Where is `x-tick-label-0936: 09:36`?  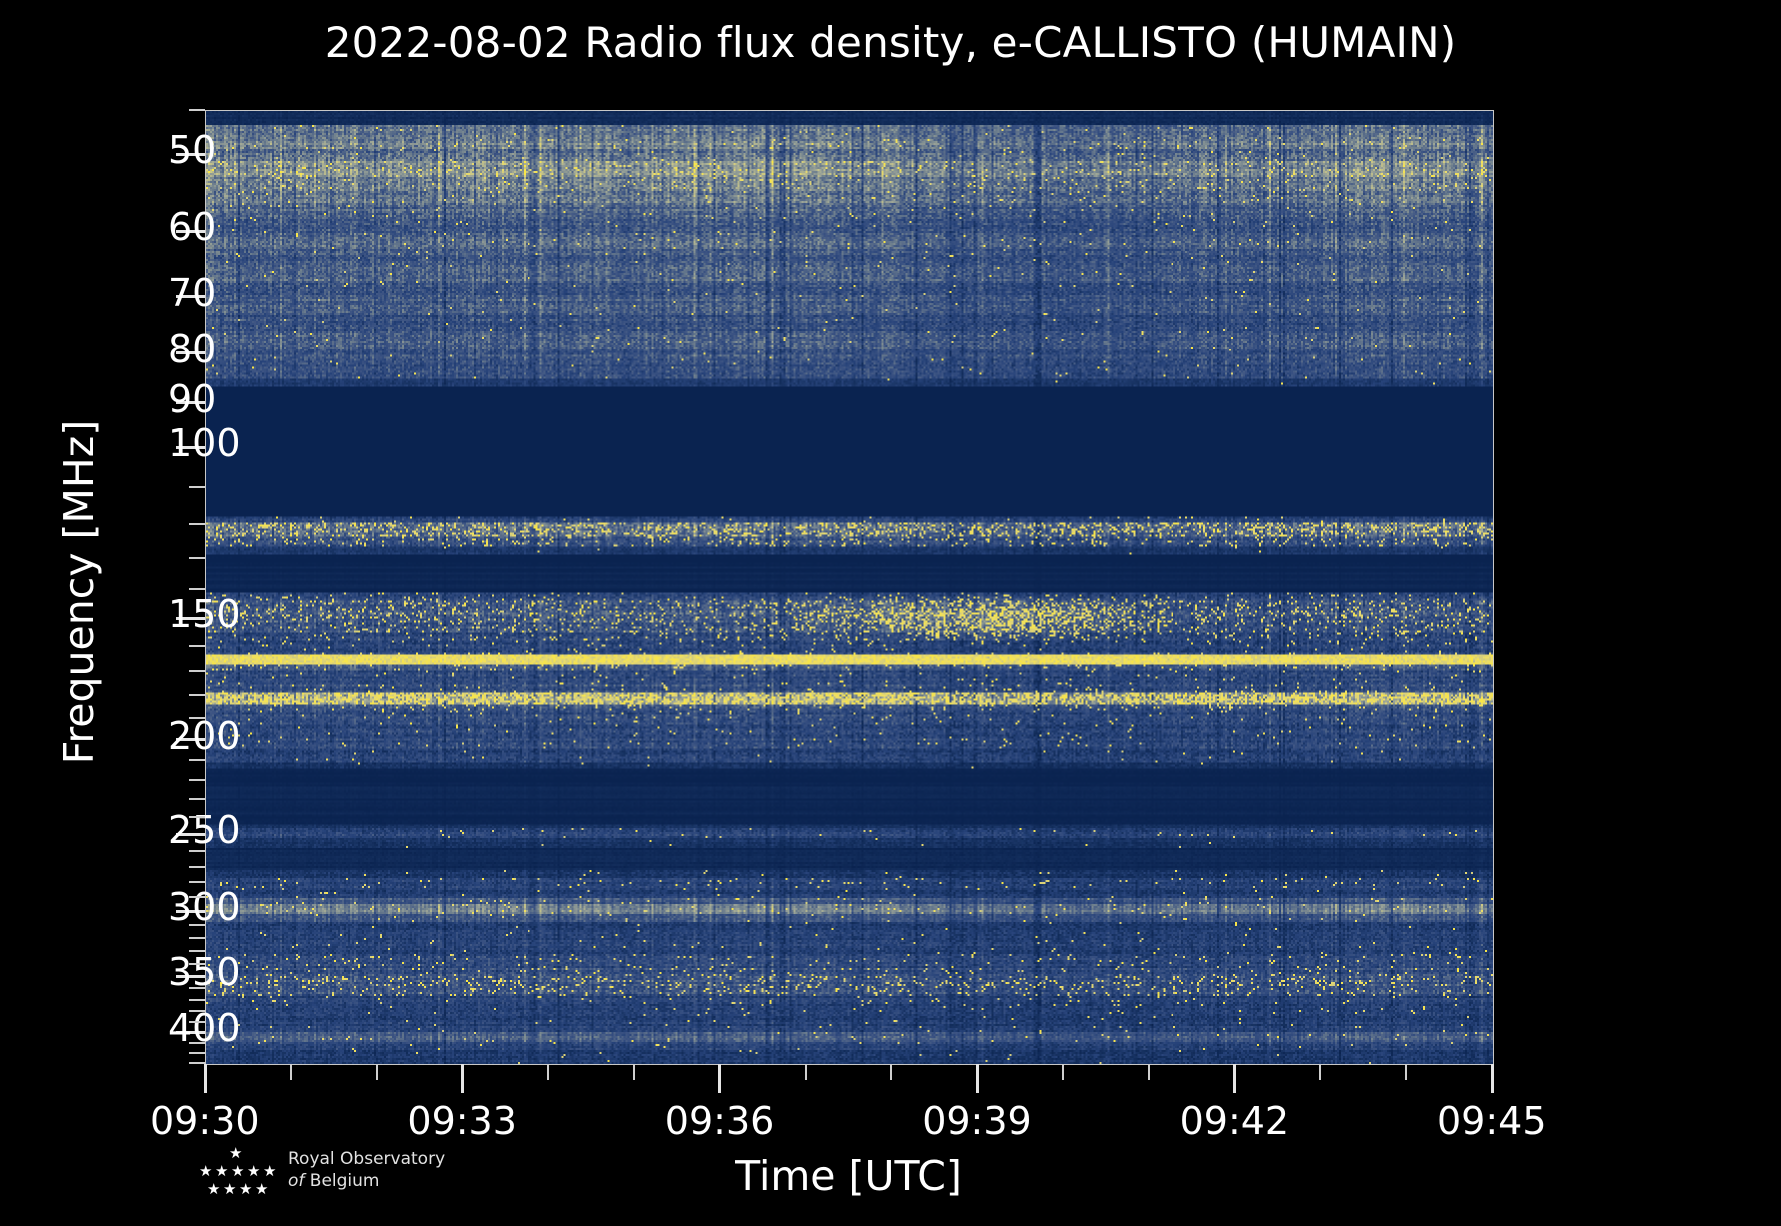 x-tick-label-0936: 09:36 is located at coordinates (719, 1121).